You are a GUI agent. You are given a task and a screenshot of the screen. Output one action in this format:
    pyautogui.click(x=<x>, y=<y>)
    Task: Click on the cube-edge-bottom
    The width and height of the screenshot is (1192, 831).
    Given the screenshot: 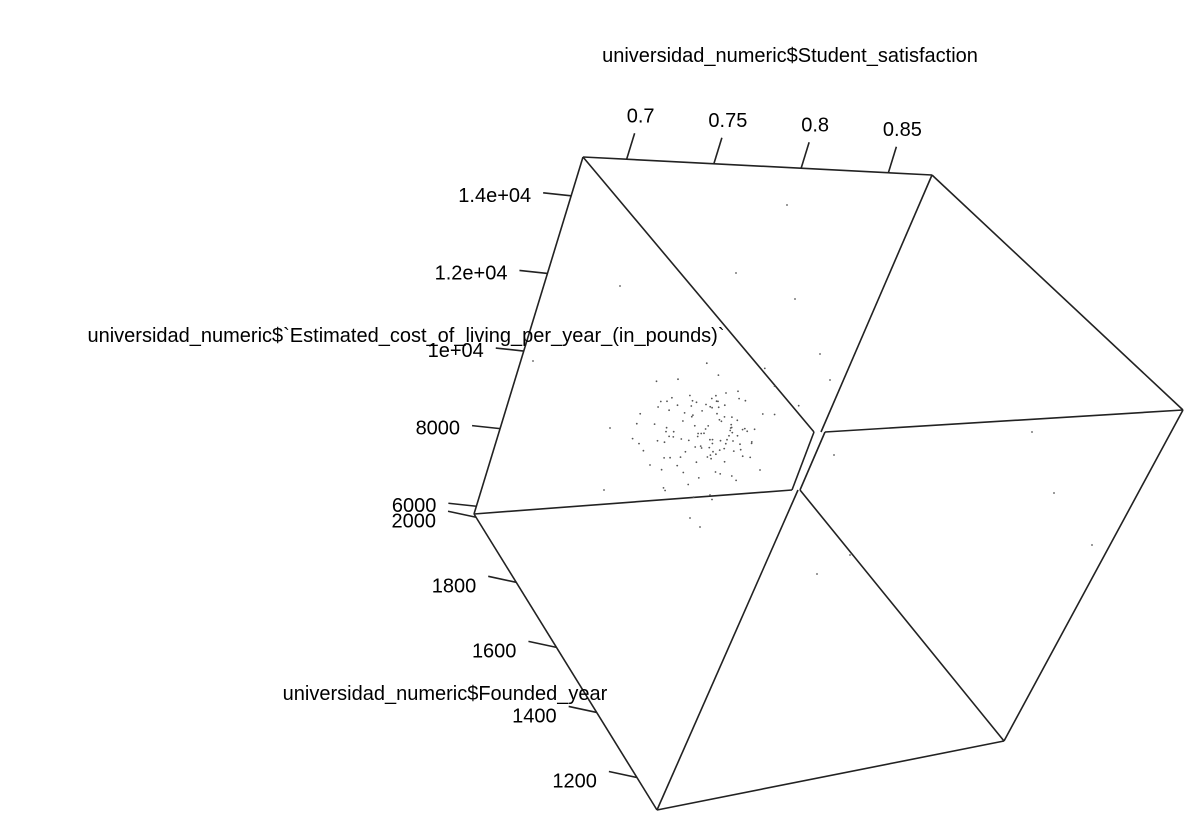 What is the action you would take?
    pyautogui.click(x=830, y=775)
    